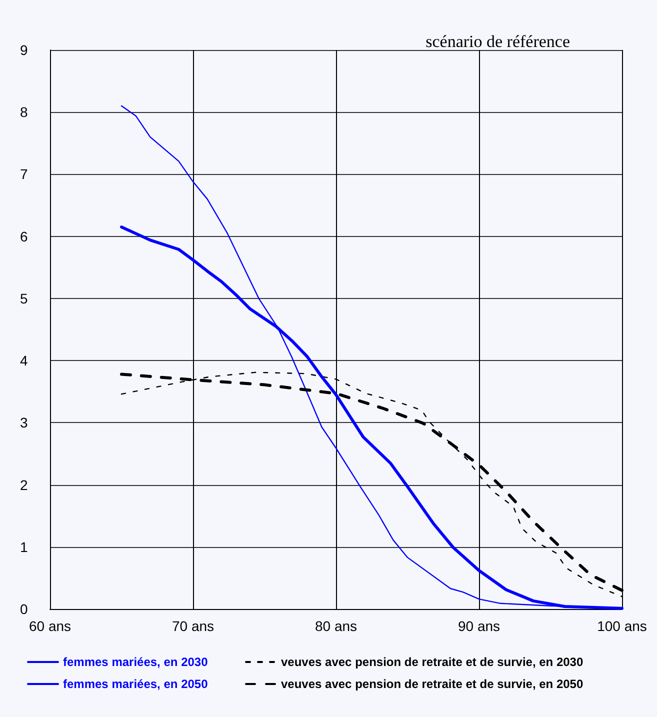 The width and height of the screenshot is (657, 717). Describe the element at coordinates (135, 662) in the screenshot. I see `legend-label: femmes mariées, en 2030` at that location.